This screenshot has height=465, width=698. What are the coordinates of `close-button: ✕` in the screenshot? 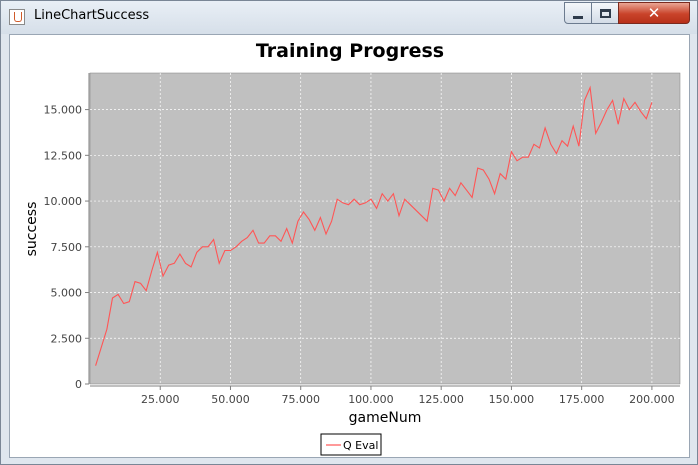 It's located at (654, 13).